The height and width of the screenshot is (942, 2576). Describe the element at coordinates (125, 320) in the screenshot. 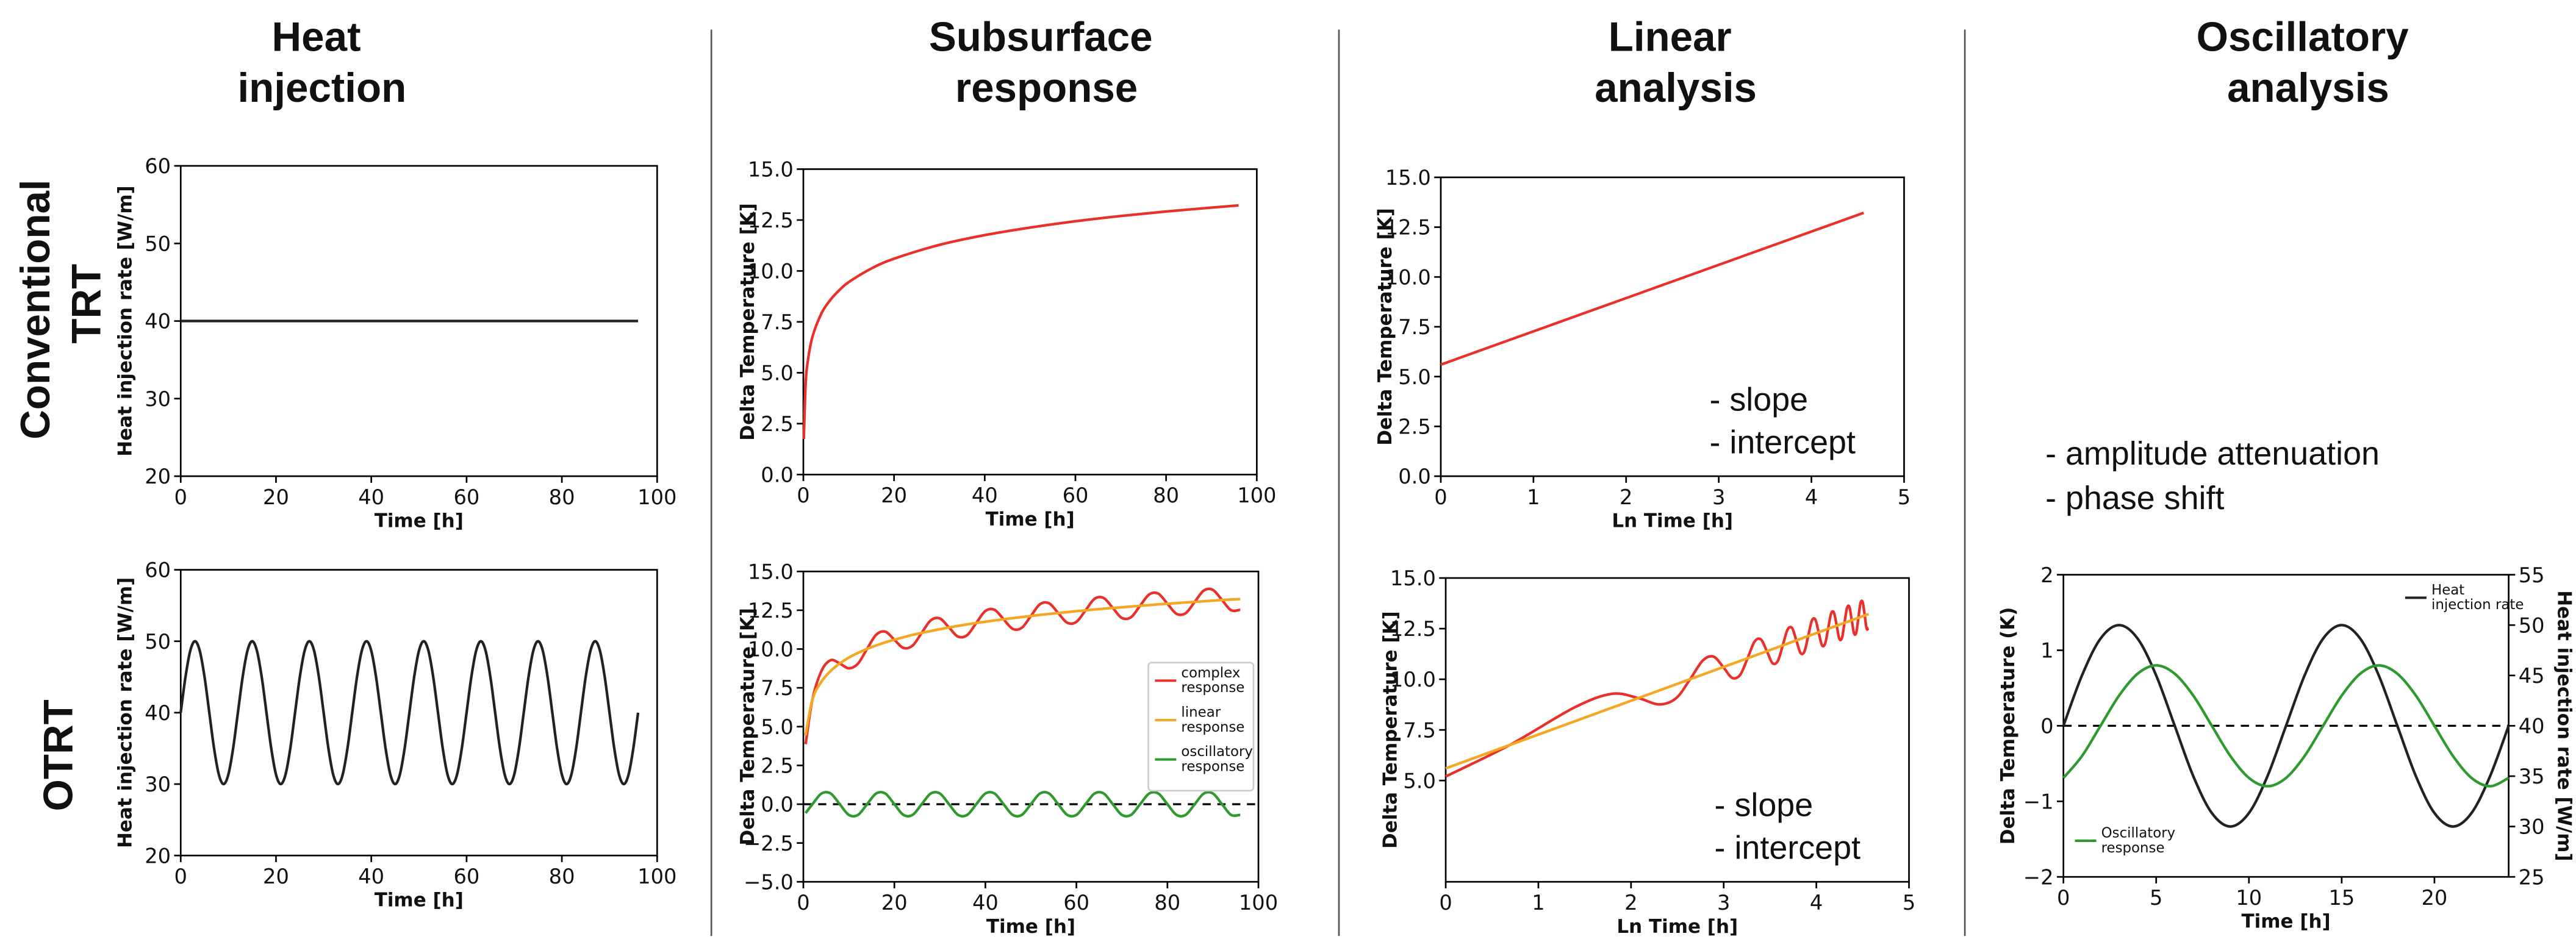

I see `y-axis-label: Heat injection rate [W/m]` at that location.